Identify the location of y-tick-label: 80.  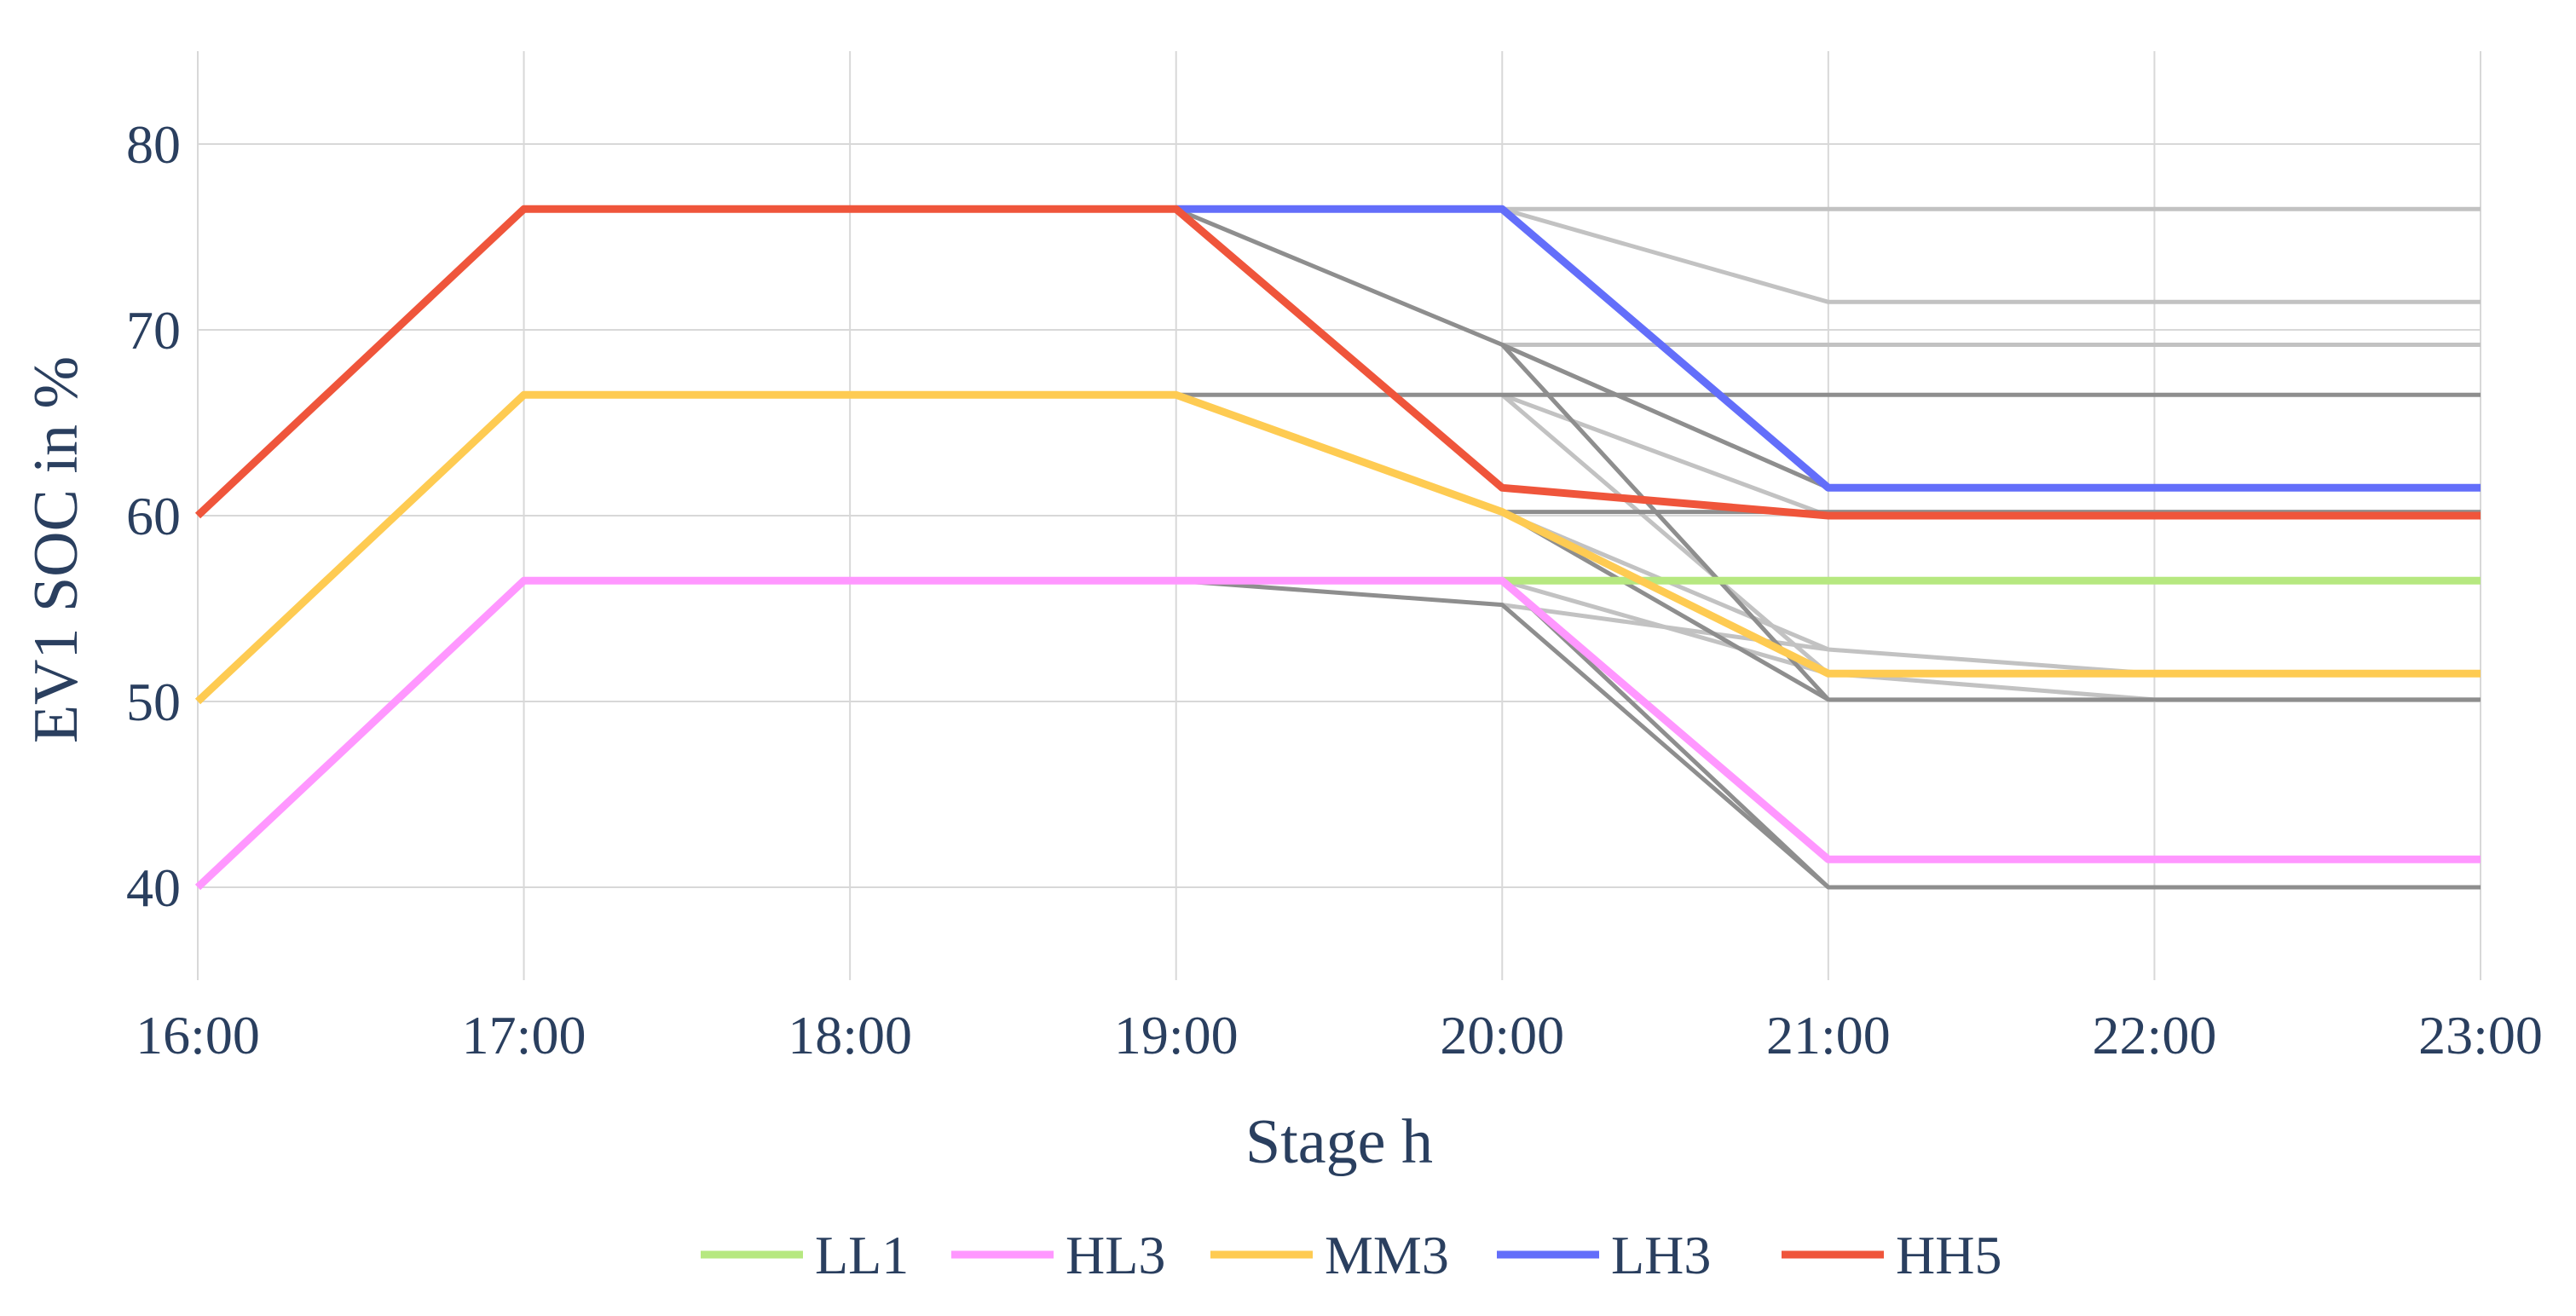
(153, 145).